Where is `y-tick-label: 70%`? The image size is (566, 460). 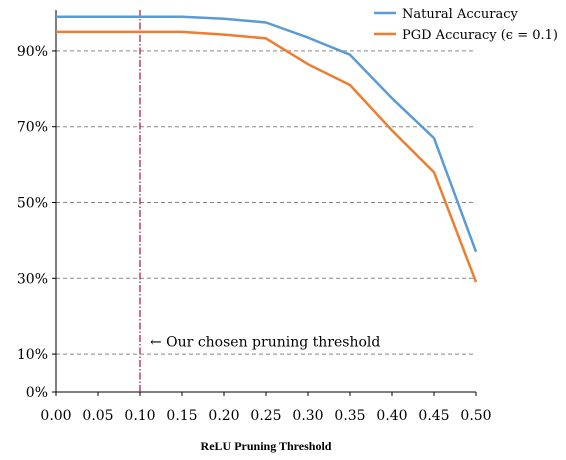 y-tick-label: 70% is located at coordinates (32, 128).